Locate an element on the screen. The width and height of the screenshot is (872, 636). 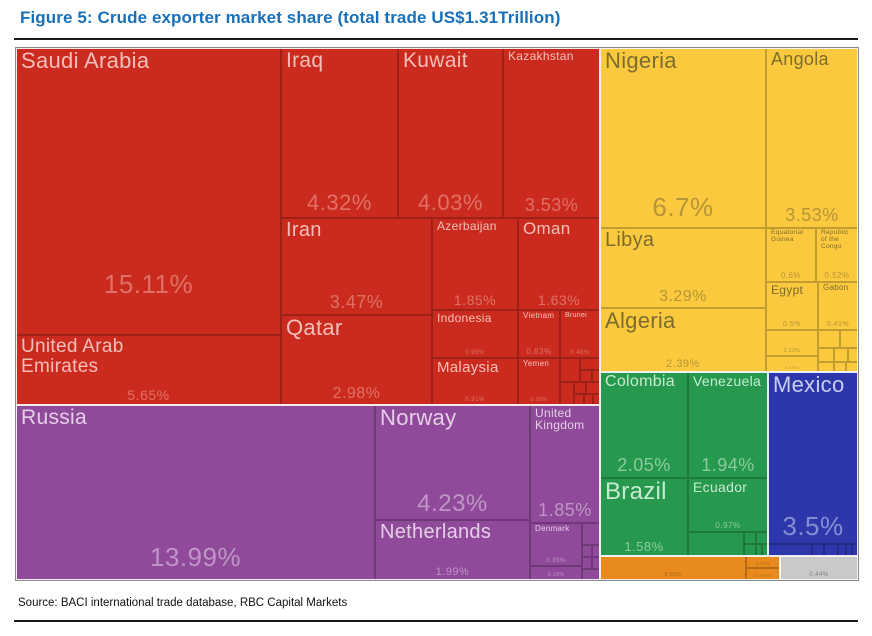
tile-value: 0.83% is located at coordinates (673, 575).